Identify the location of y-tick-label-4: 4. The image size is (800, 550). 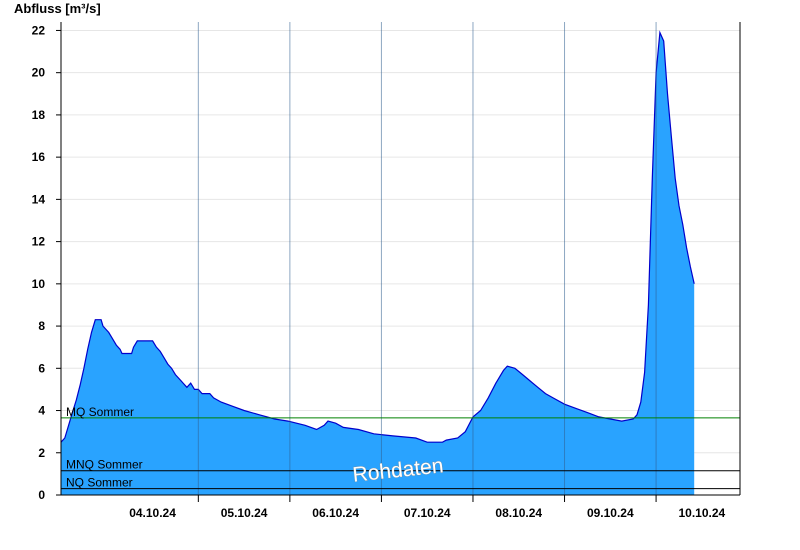
(41, 411).